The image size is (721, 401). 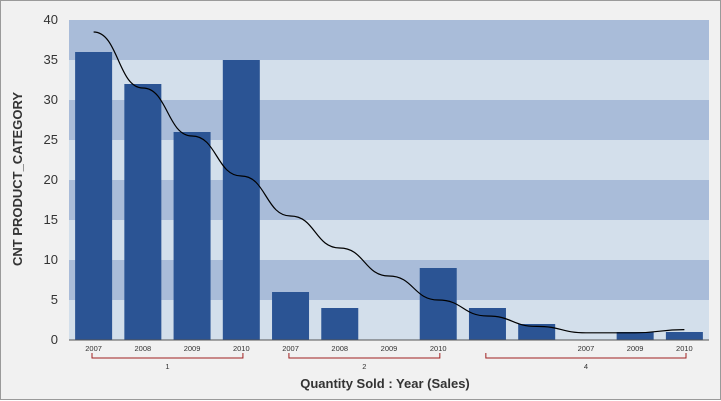 I want to click on y-tick-label: 35, so click(x=51, y=59).